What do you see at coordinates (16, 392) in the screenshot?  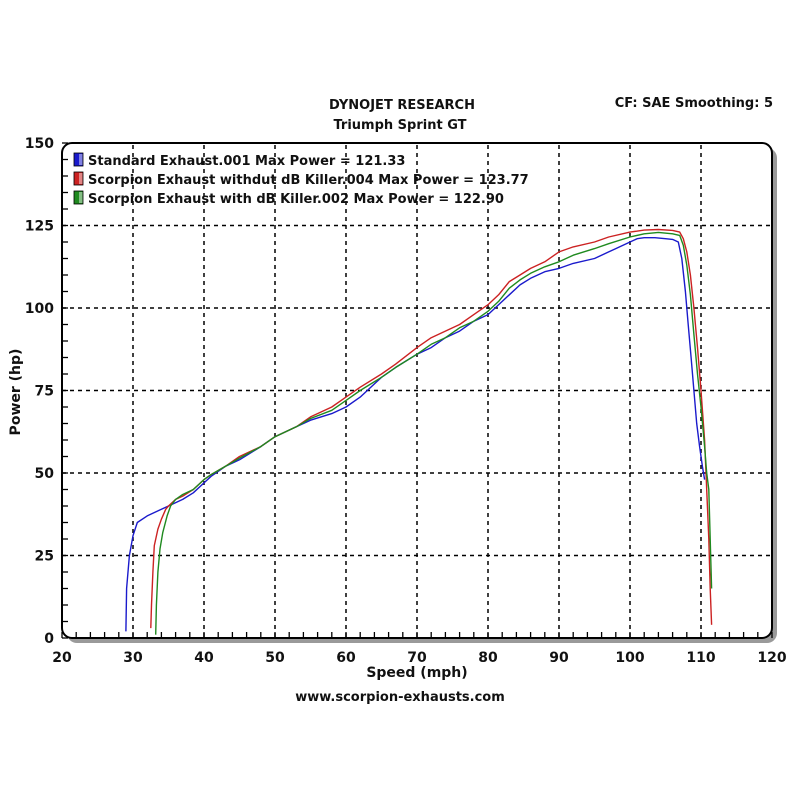 I see `y-axis-title: Power (hp)` at bounding box center [16, 392].